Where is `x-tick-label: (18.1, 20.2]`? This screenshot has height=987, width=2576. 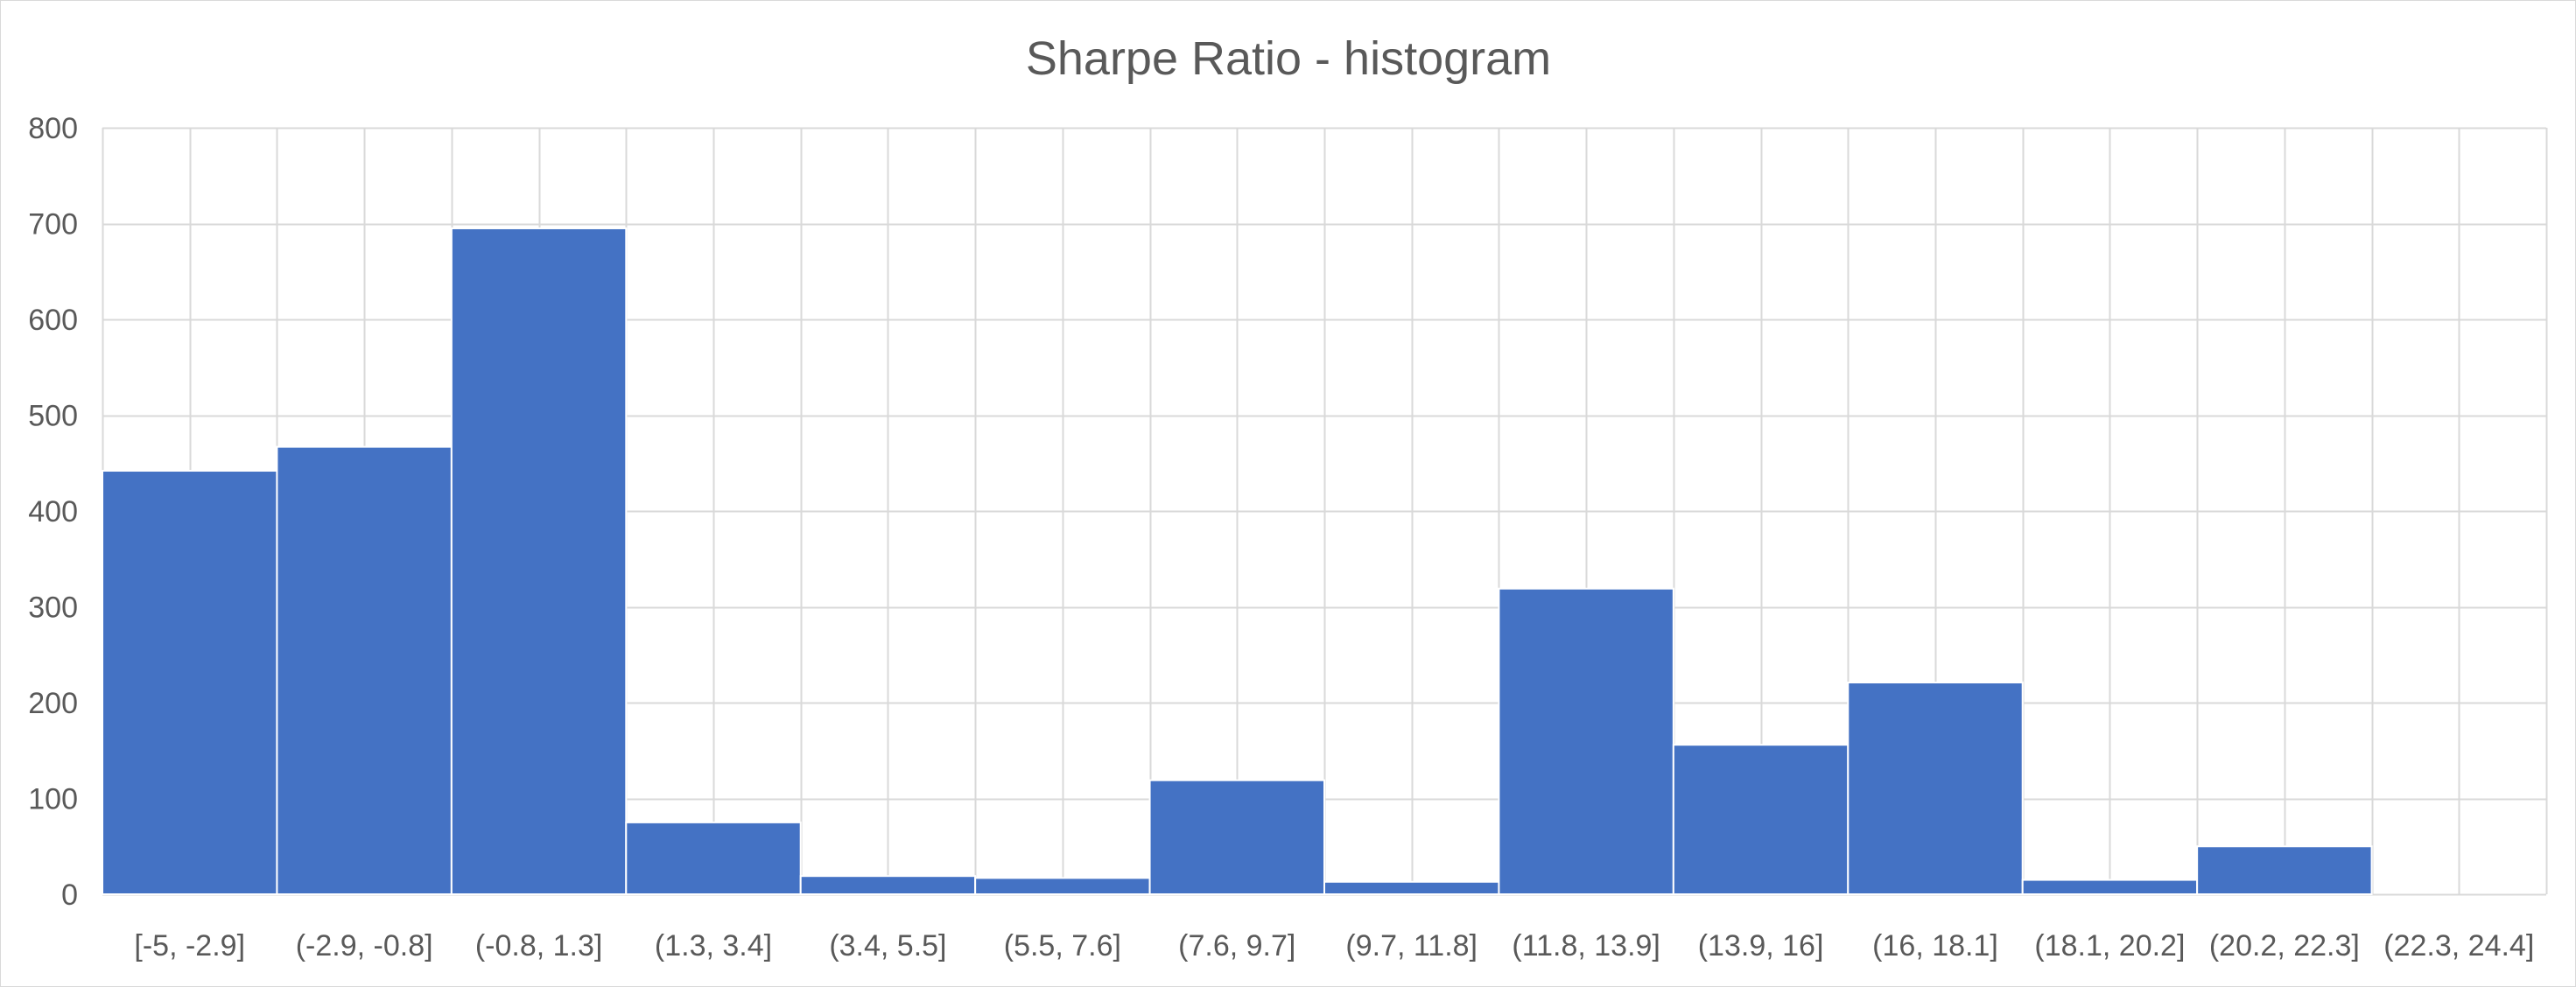 x-tick-label: (18.1, 20.2] is located at coordinates (2109, 945).